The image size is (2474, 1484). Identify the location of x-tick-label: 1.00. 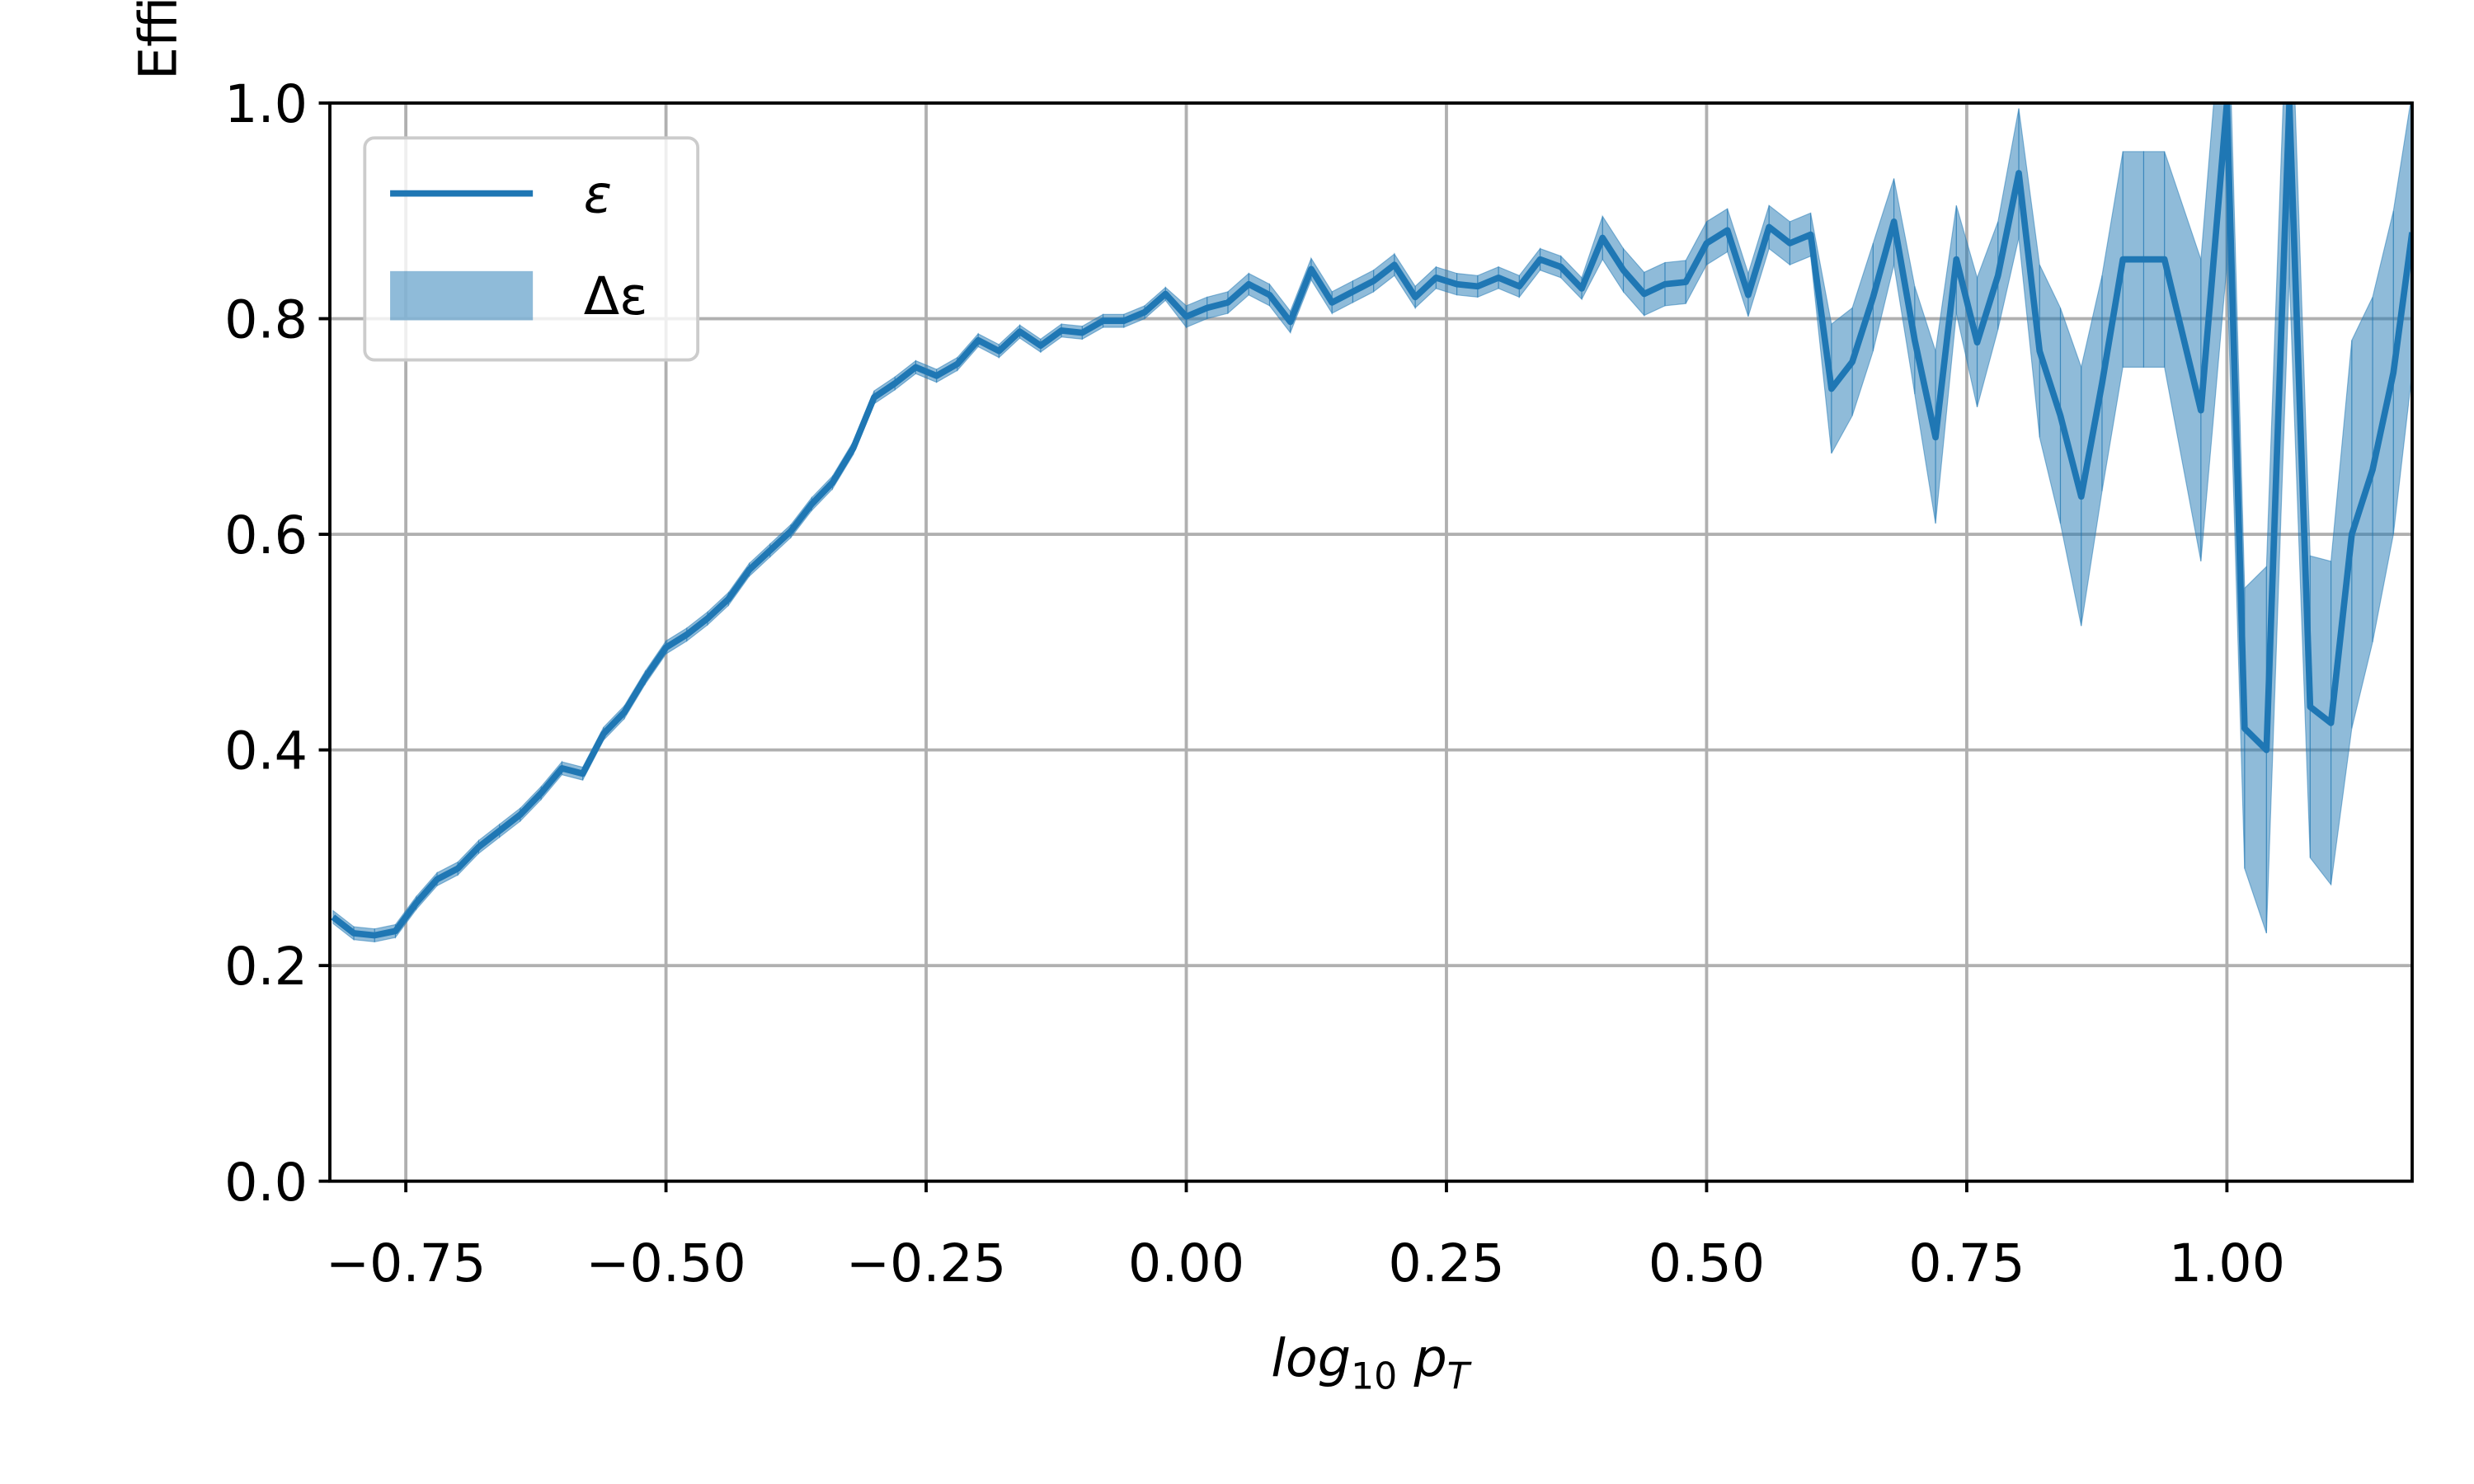
(2227, 1263).